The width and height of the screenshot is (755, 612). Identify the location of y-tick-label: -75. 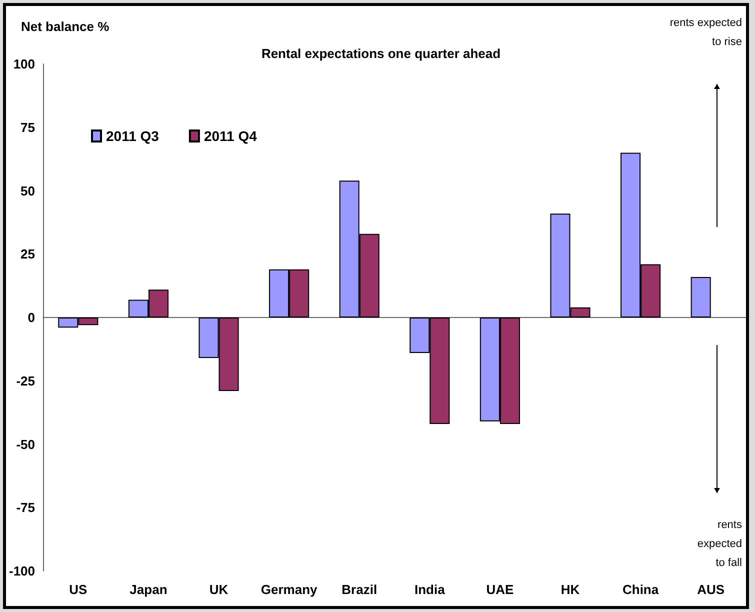
(26, 508).